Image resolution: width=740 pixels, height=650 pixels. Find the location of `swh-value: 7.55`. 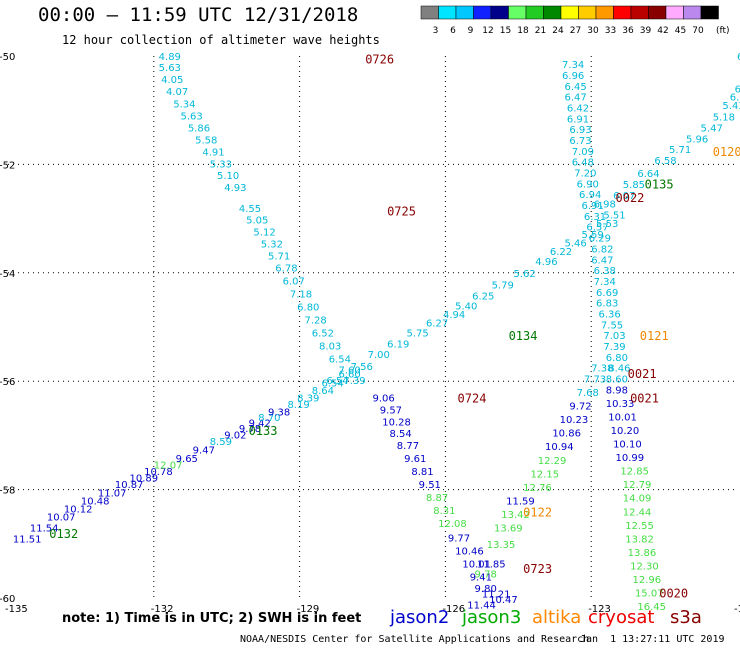

swh-value: 7.55 is located at coordinates (612, 325).